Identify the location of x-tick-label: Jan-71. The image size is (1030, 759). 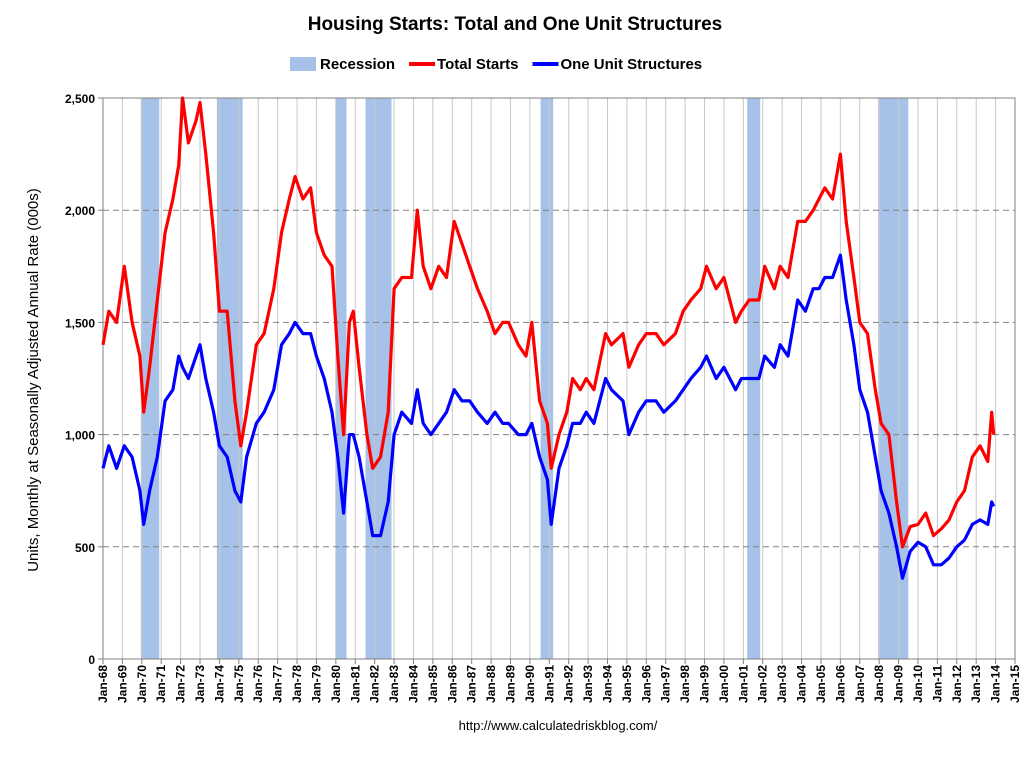
(161, 684).